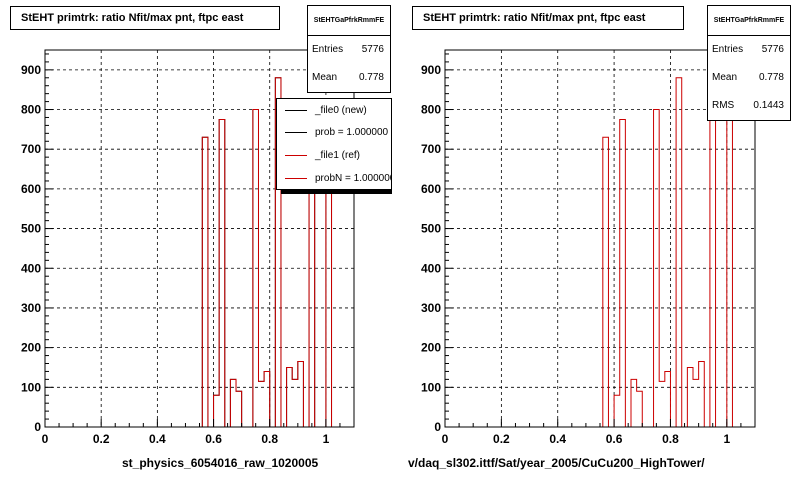 The image size is (800, 480). What do you see at coordinates (353, 178) in the screenshot?
I see `legend-label-probn: probN = 1.000000` at bounding box center [353, 178].